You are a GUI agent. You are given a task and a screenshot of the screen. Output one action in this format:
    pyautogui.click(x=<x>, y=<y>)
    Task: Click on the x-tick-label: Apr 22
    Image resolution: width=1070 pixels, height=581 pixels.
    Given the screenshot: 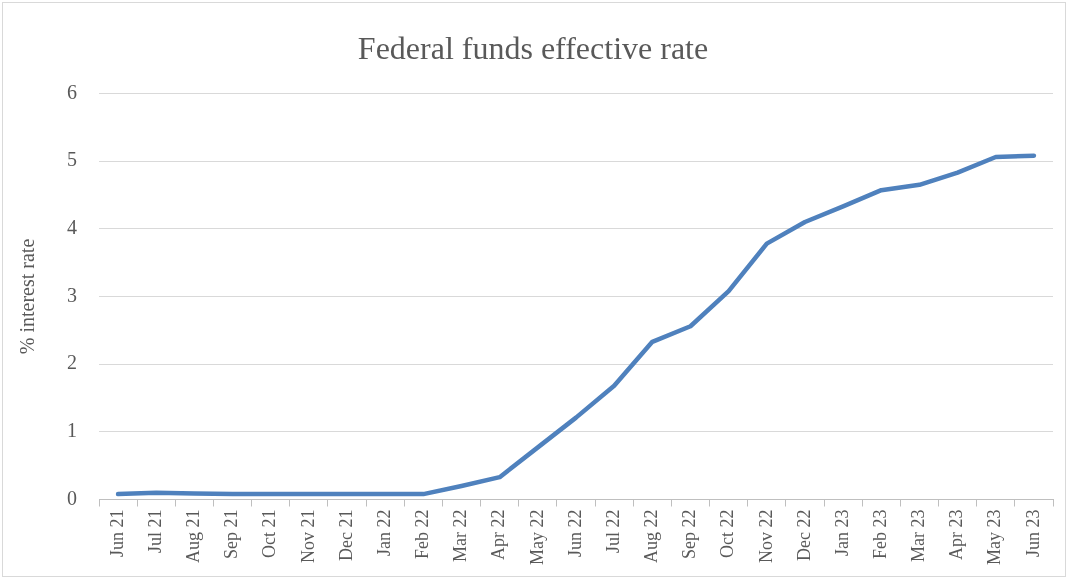 What is the action you would take?
    pyautogui.click(x=498, y=535)
    